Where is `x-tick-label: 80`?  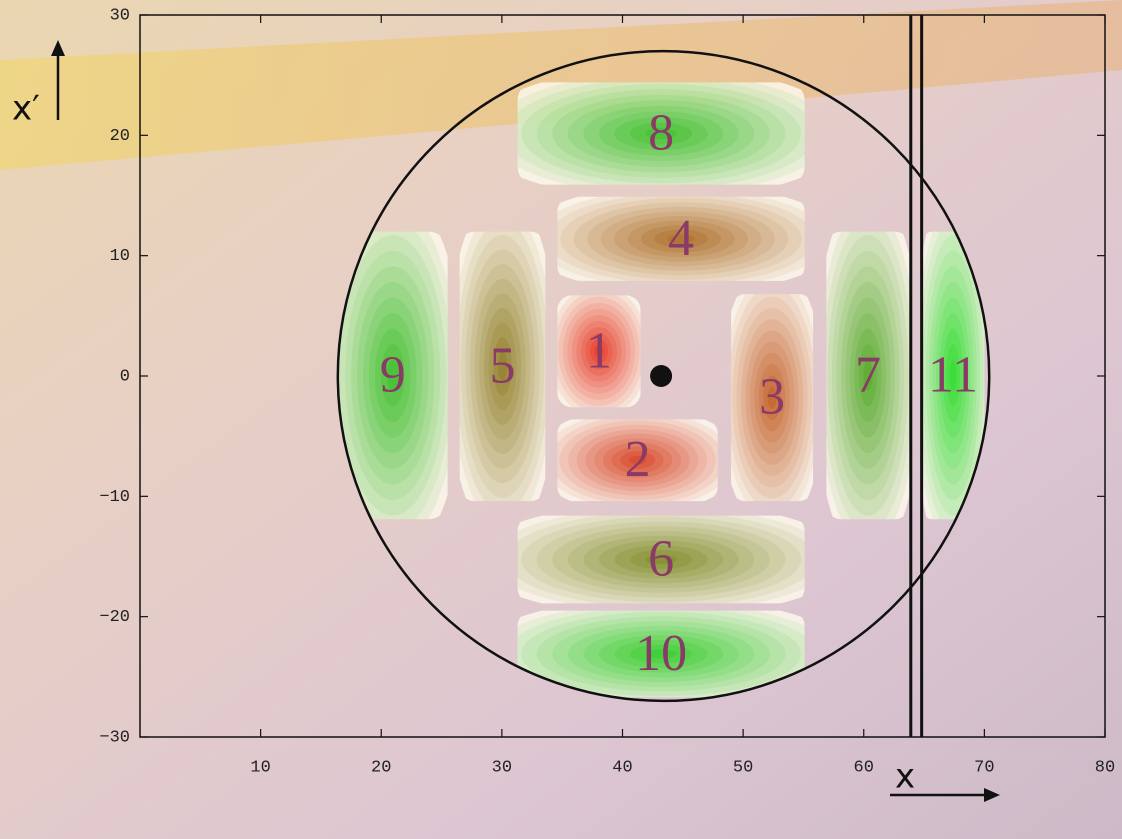 x-tick-label: 80 is located at coordinates (1105, 767).